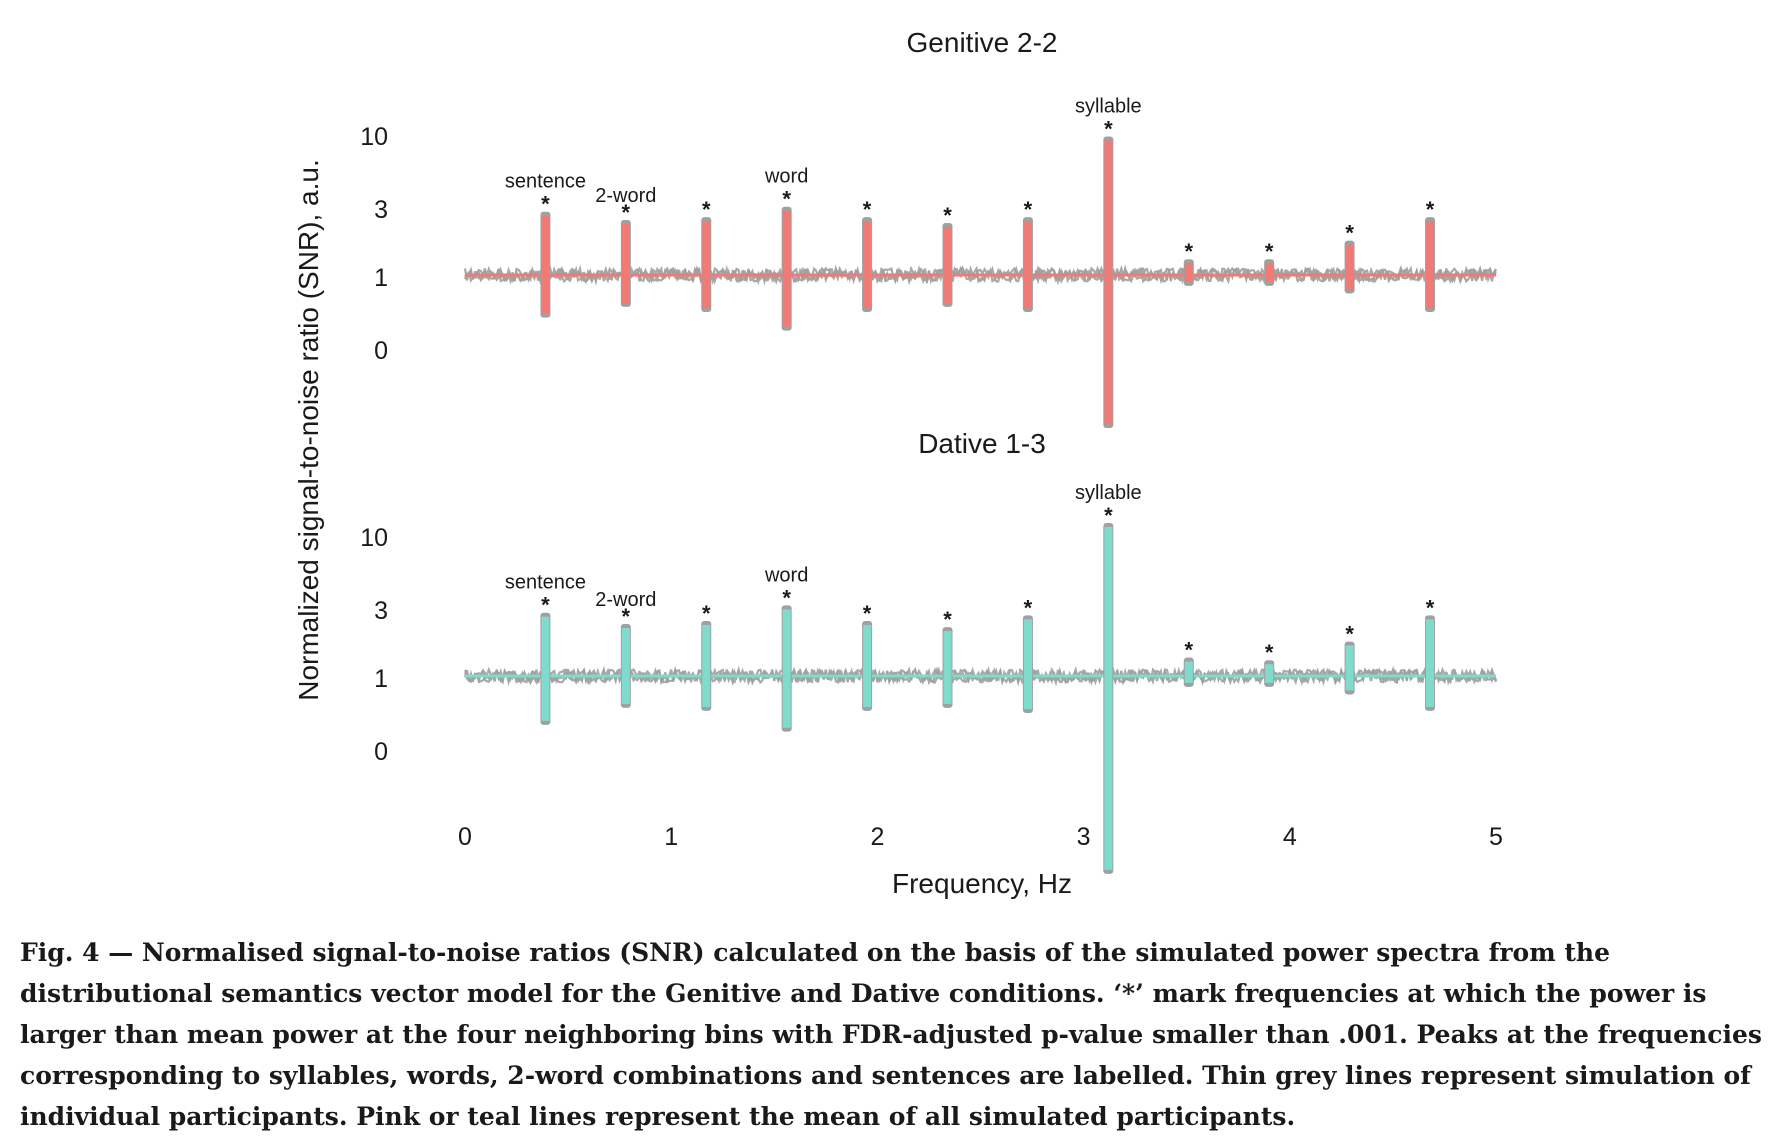  I want to click on x-tick-label: 2, so click(877, 837).